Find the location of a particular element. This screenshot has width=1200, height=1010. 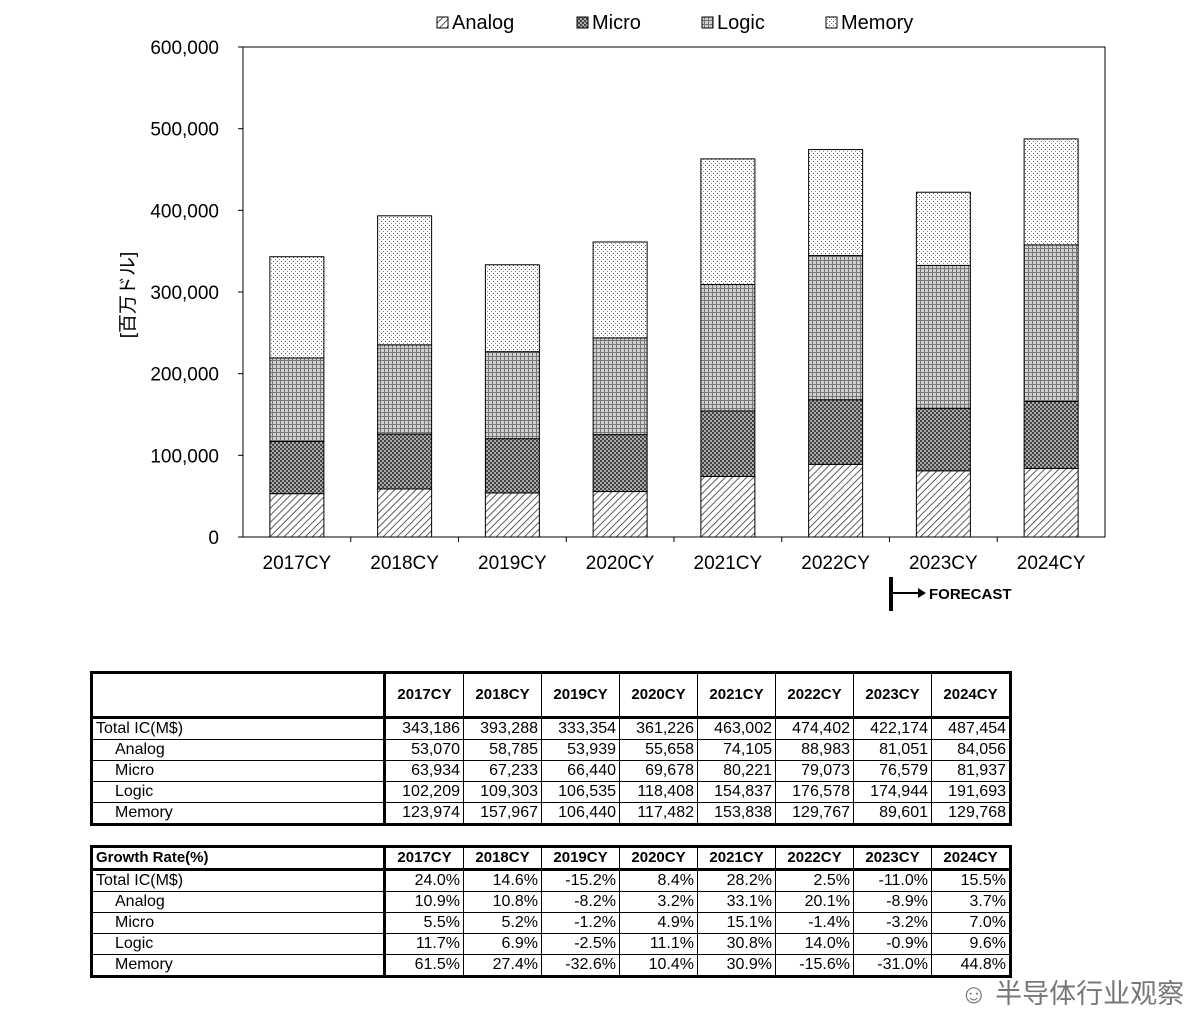

y-tick-label: 600,000 is located at coordinates (184, 48).